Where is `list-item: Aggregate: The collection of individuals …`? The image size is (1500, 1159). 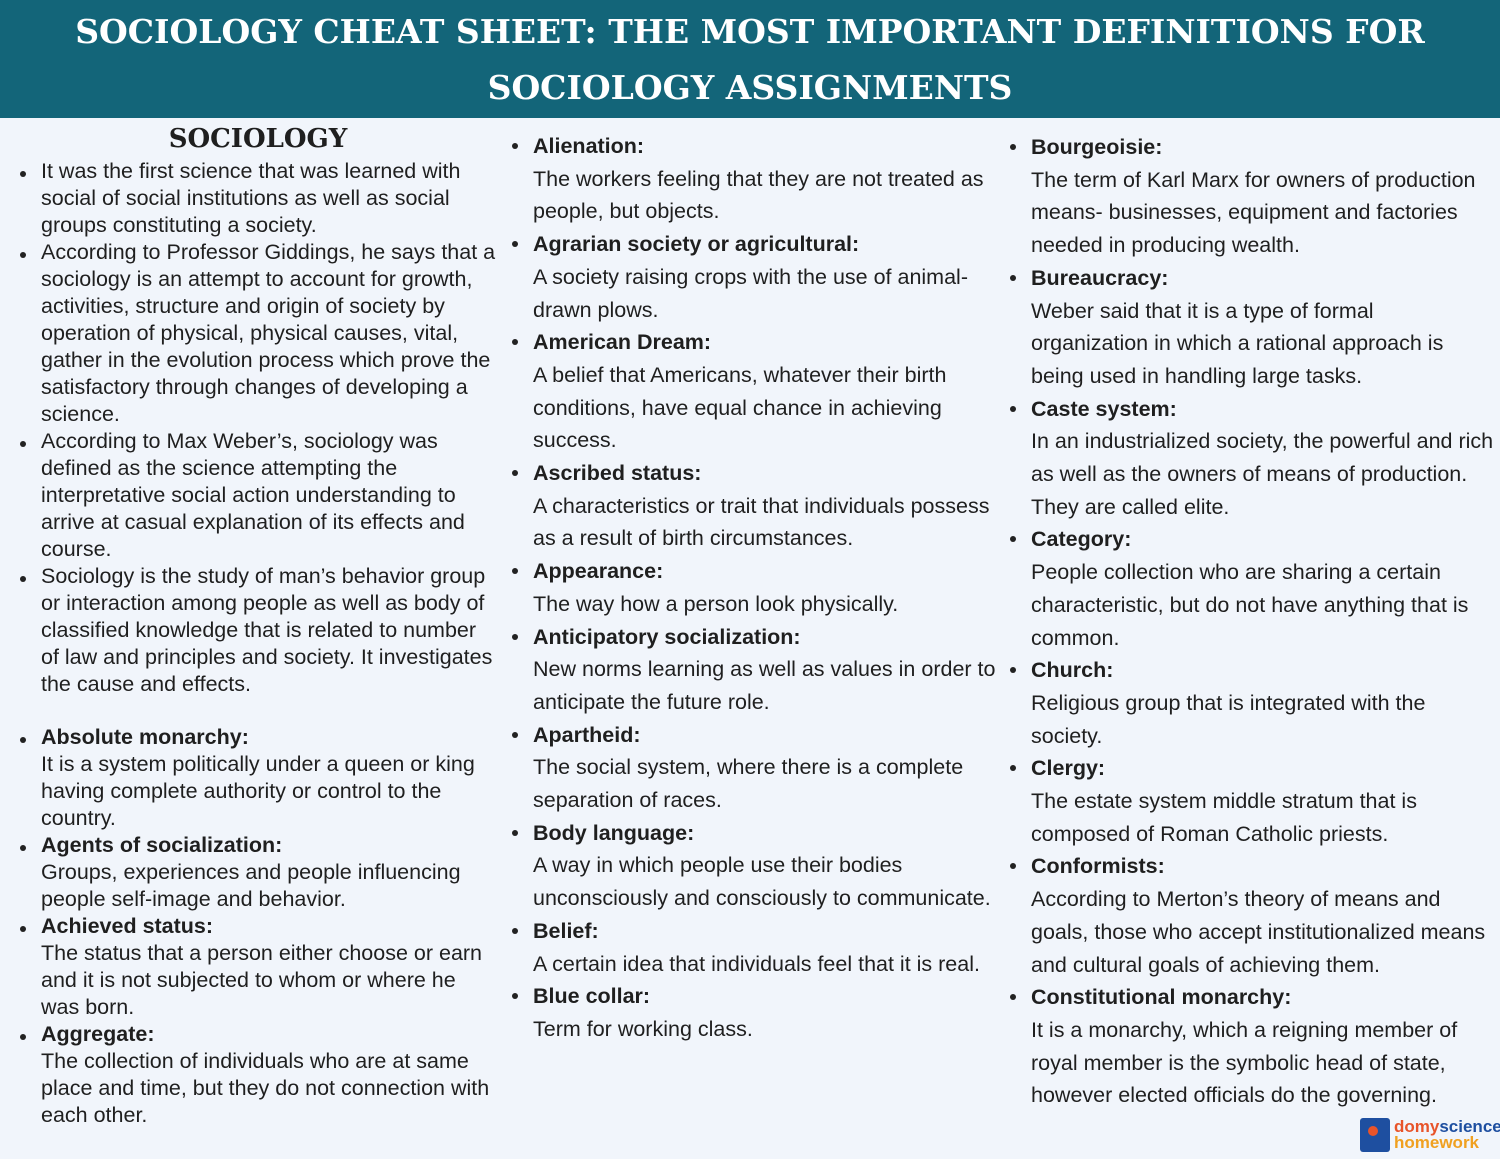 list-item: Aggregate: The collection of individuals … is located at coordinates (258, 1075).